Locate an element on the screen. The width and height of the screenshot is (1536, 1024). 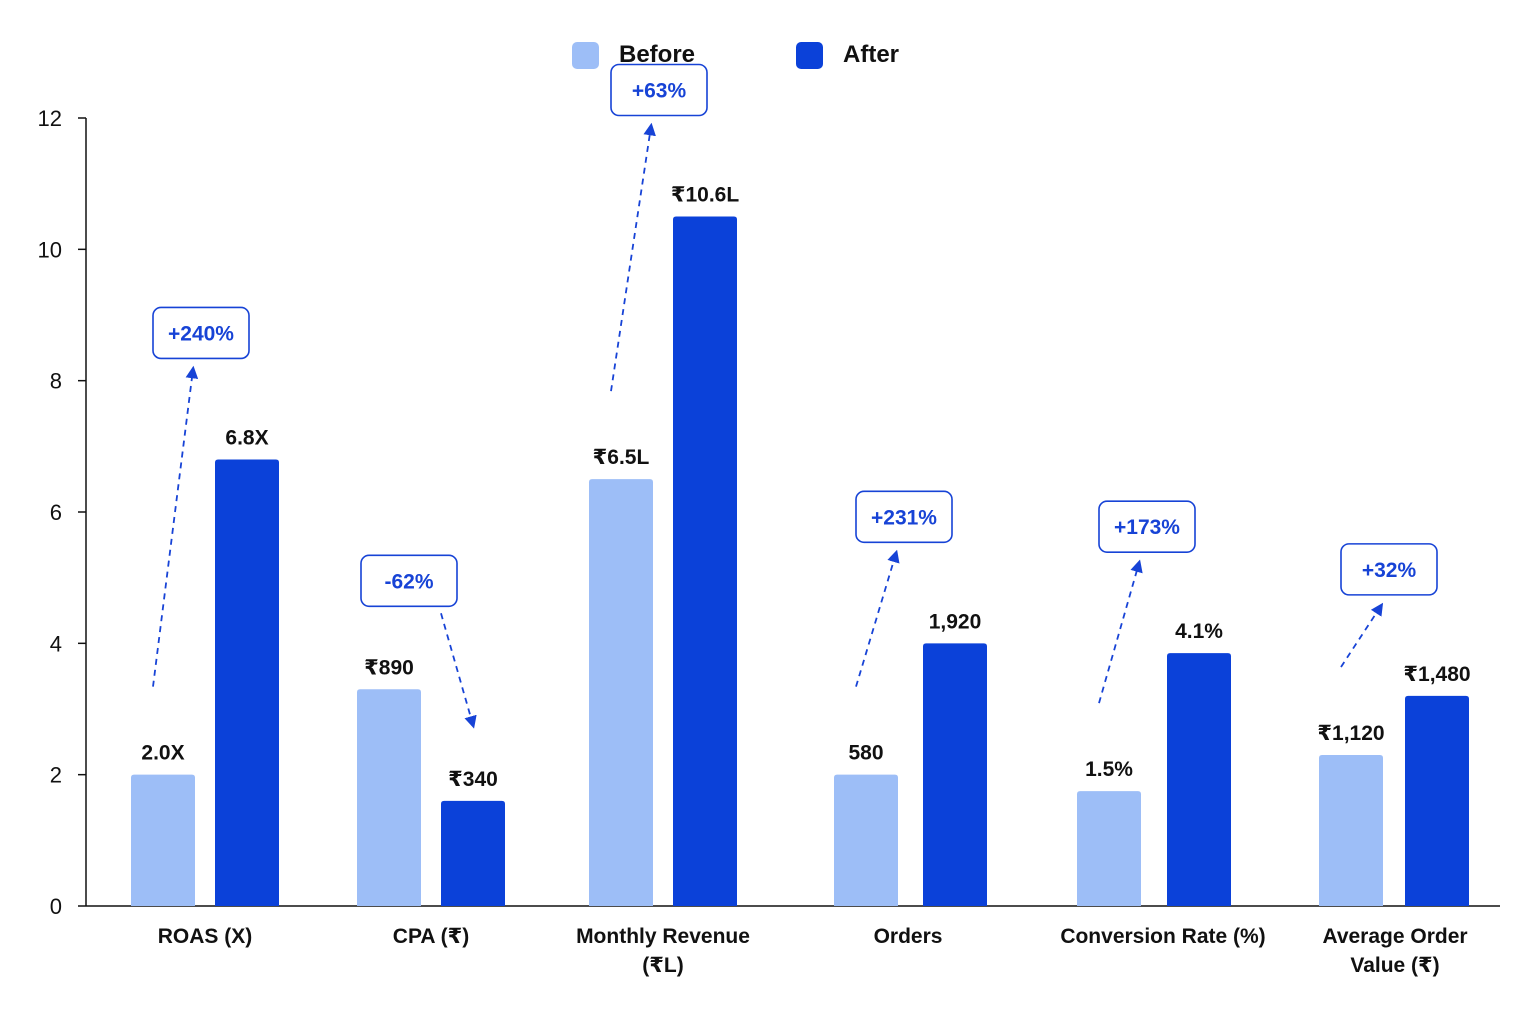
change-label: +231% is located at coordinates (904, 517).